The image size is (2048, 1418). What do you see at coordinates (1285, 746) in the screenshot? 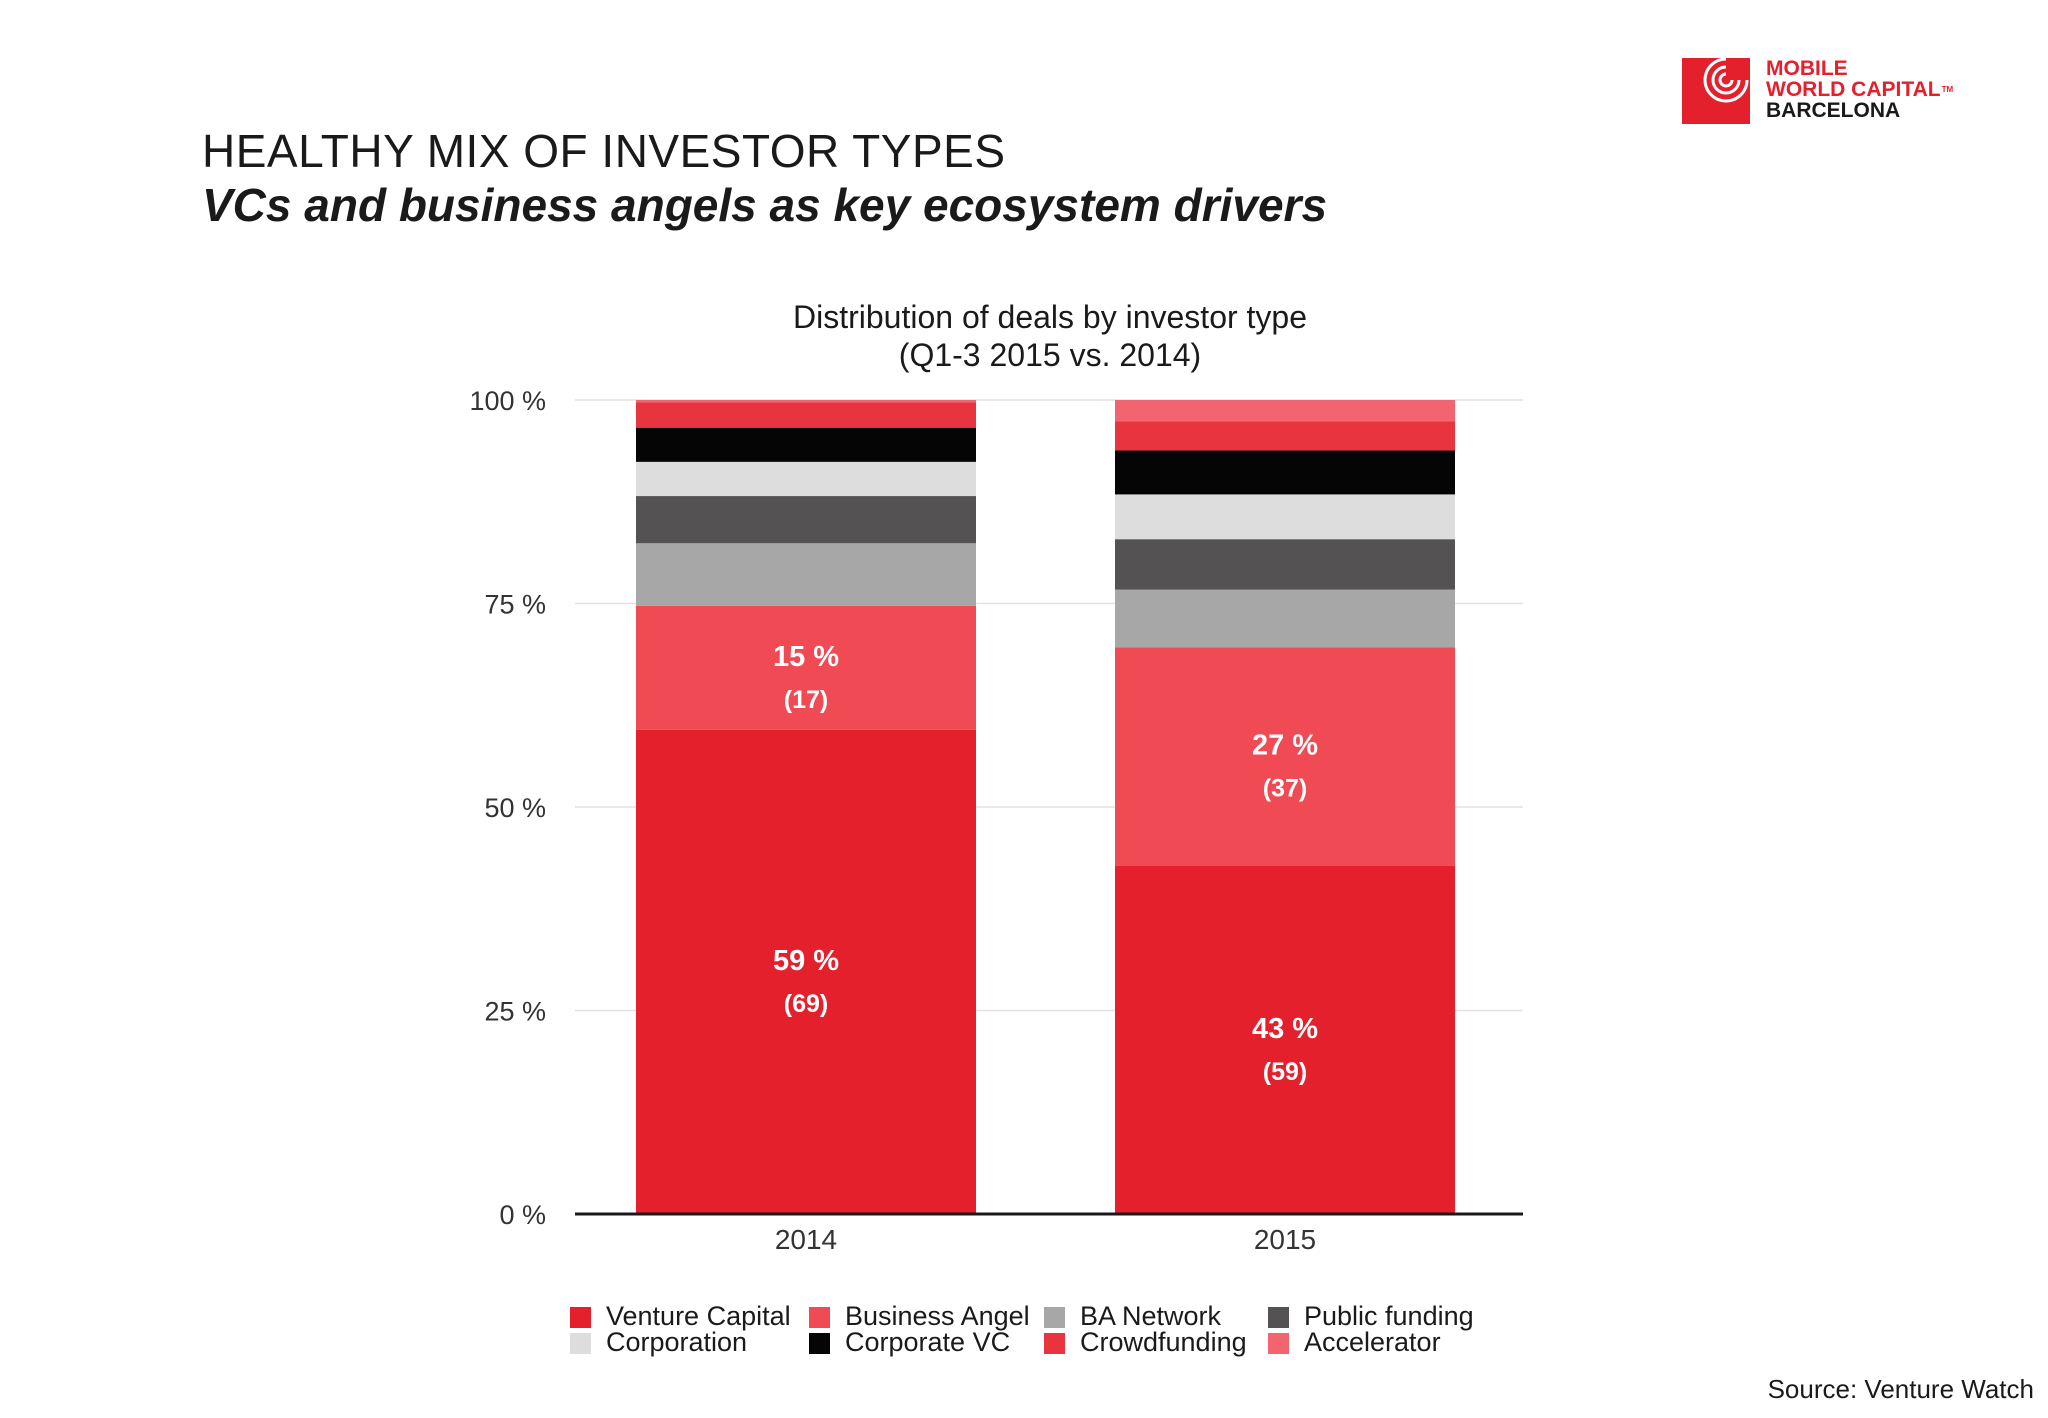
I see `data-label-percent: 27 %` at bounding box center [1285, 746].